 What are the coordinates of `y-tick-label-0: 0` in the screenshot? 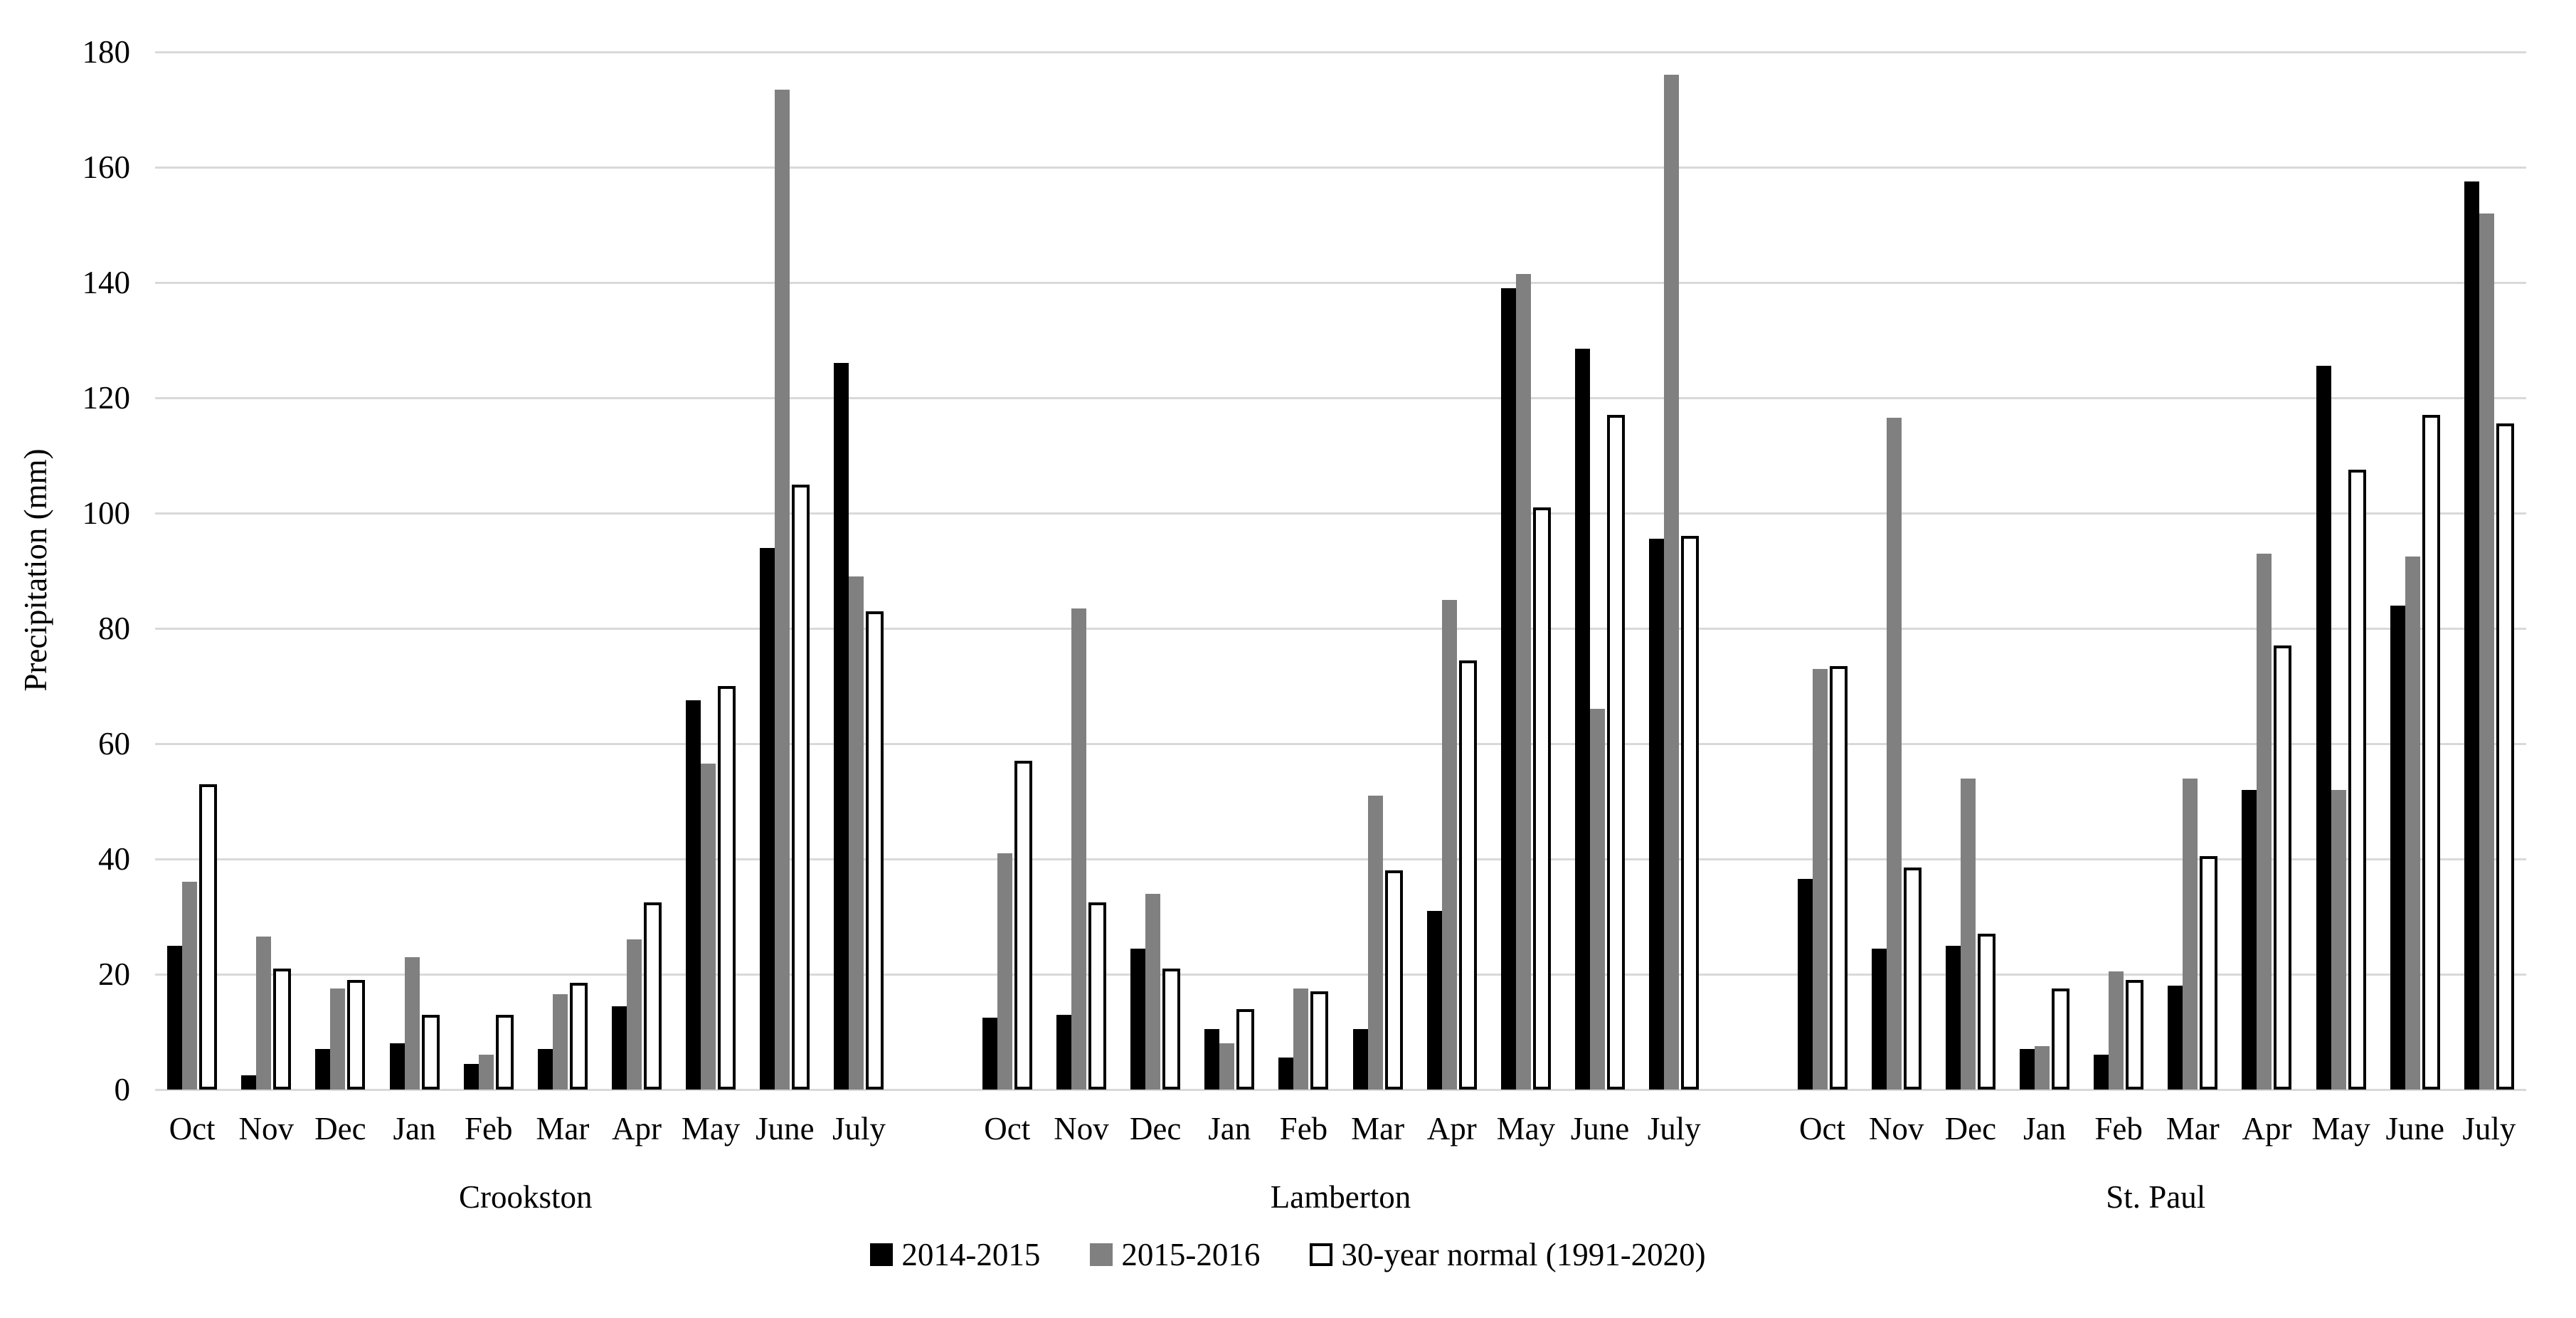 It's located at (122, 1089).